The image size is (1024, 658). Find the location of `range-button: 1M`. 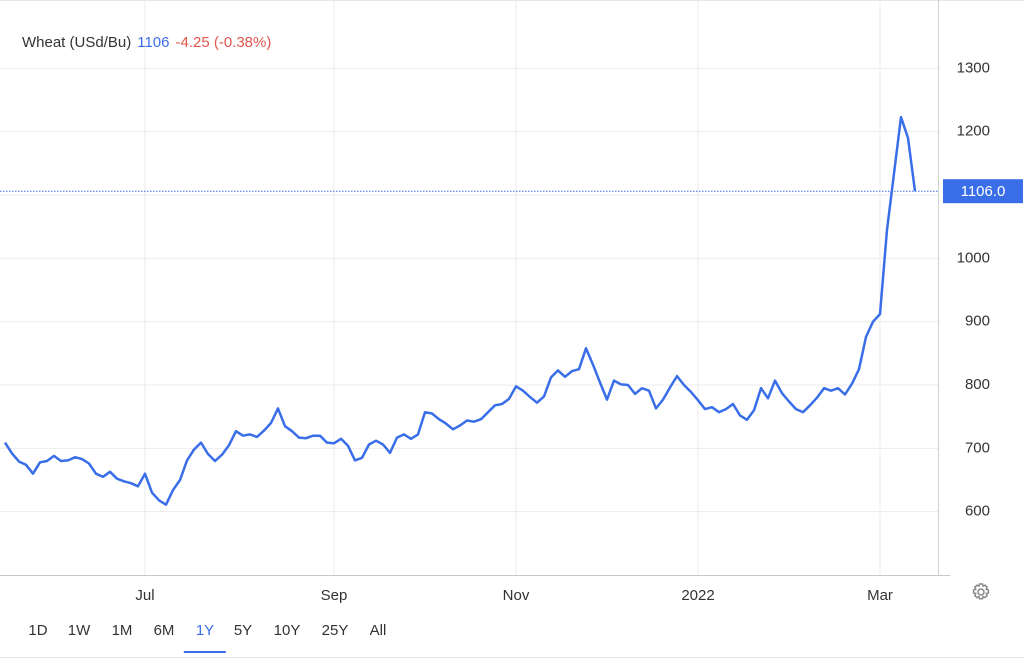

range-button: 1M is located at coordinates (122, 630).